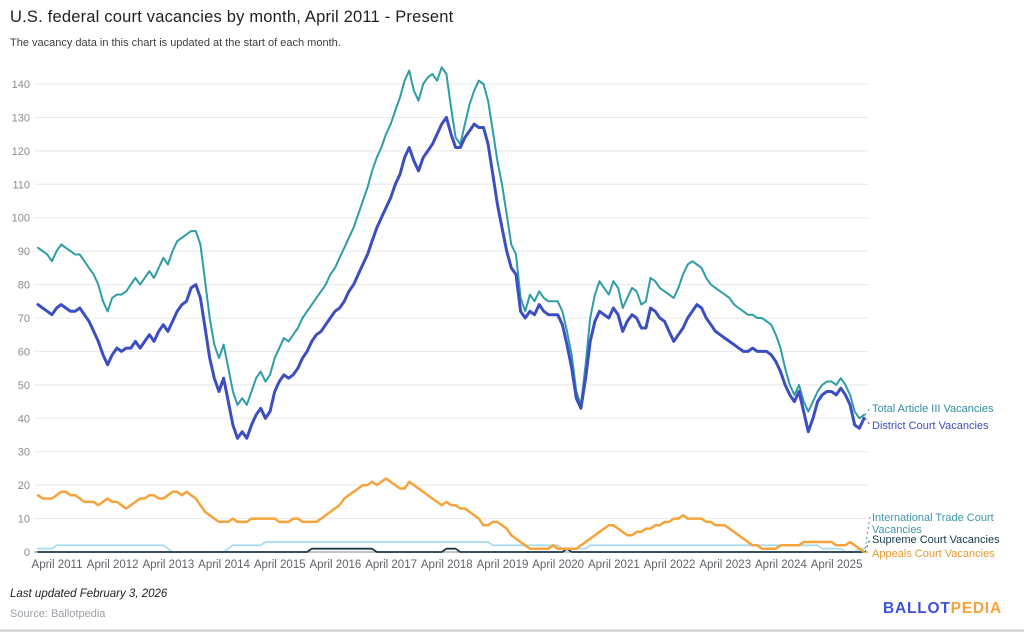  I want to click on x-axis-tick-label: April 2025, so click(837, 565).